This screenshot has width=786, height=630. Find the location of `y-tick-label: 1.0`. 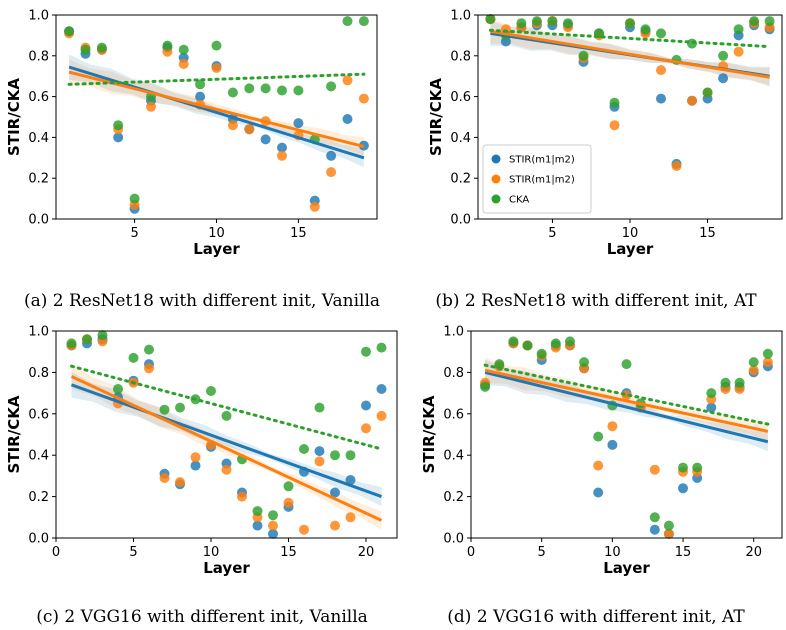

y-tick-label: 1.0 is located at coordinates (38, 16).